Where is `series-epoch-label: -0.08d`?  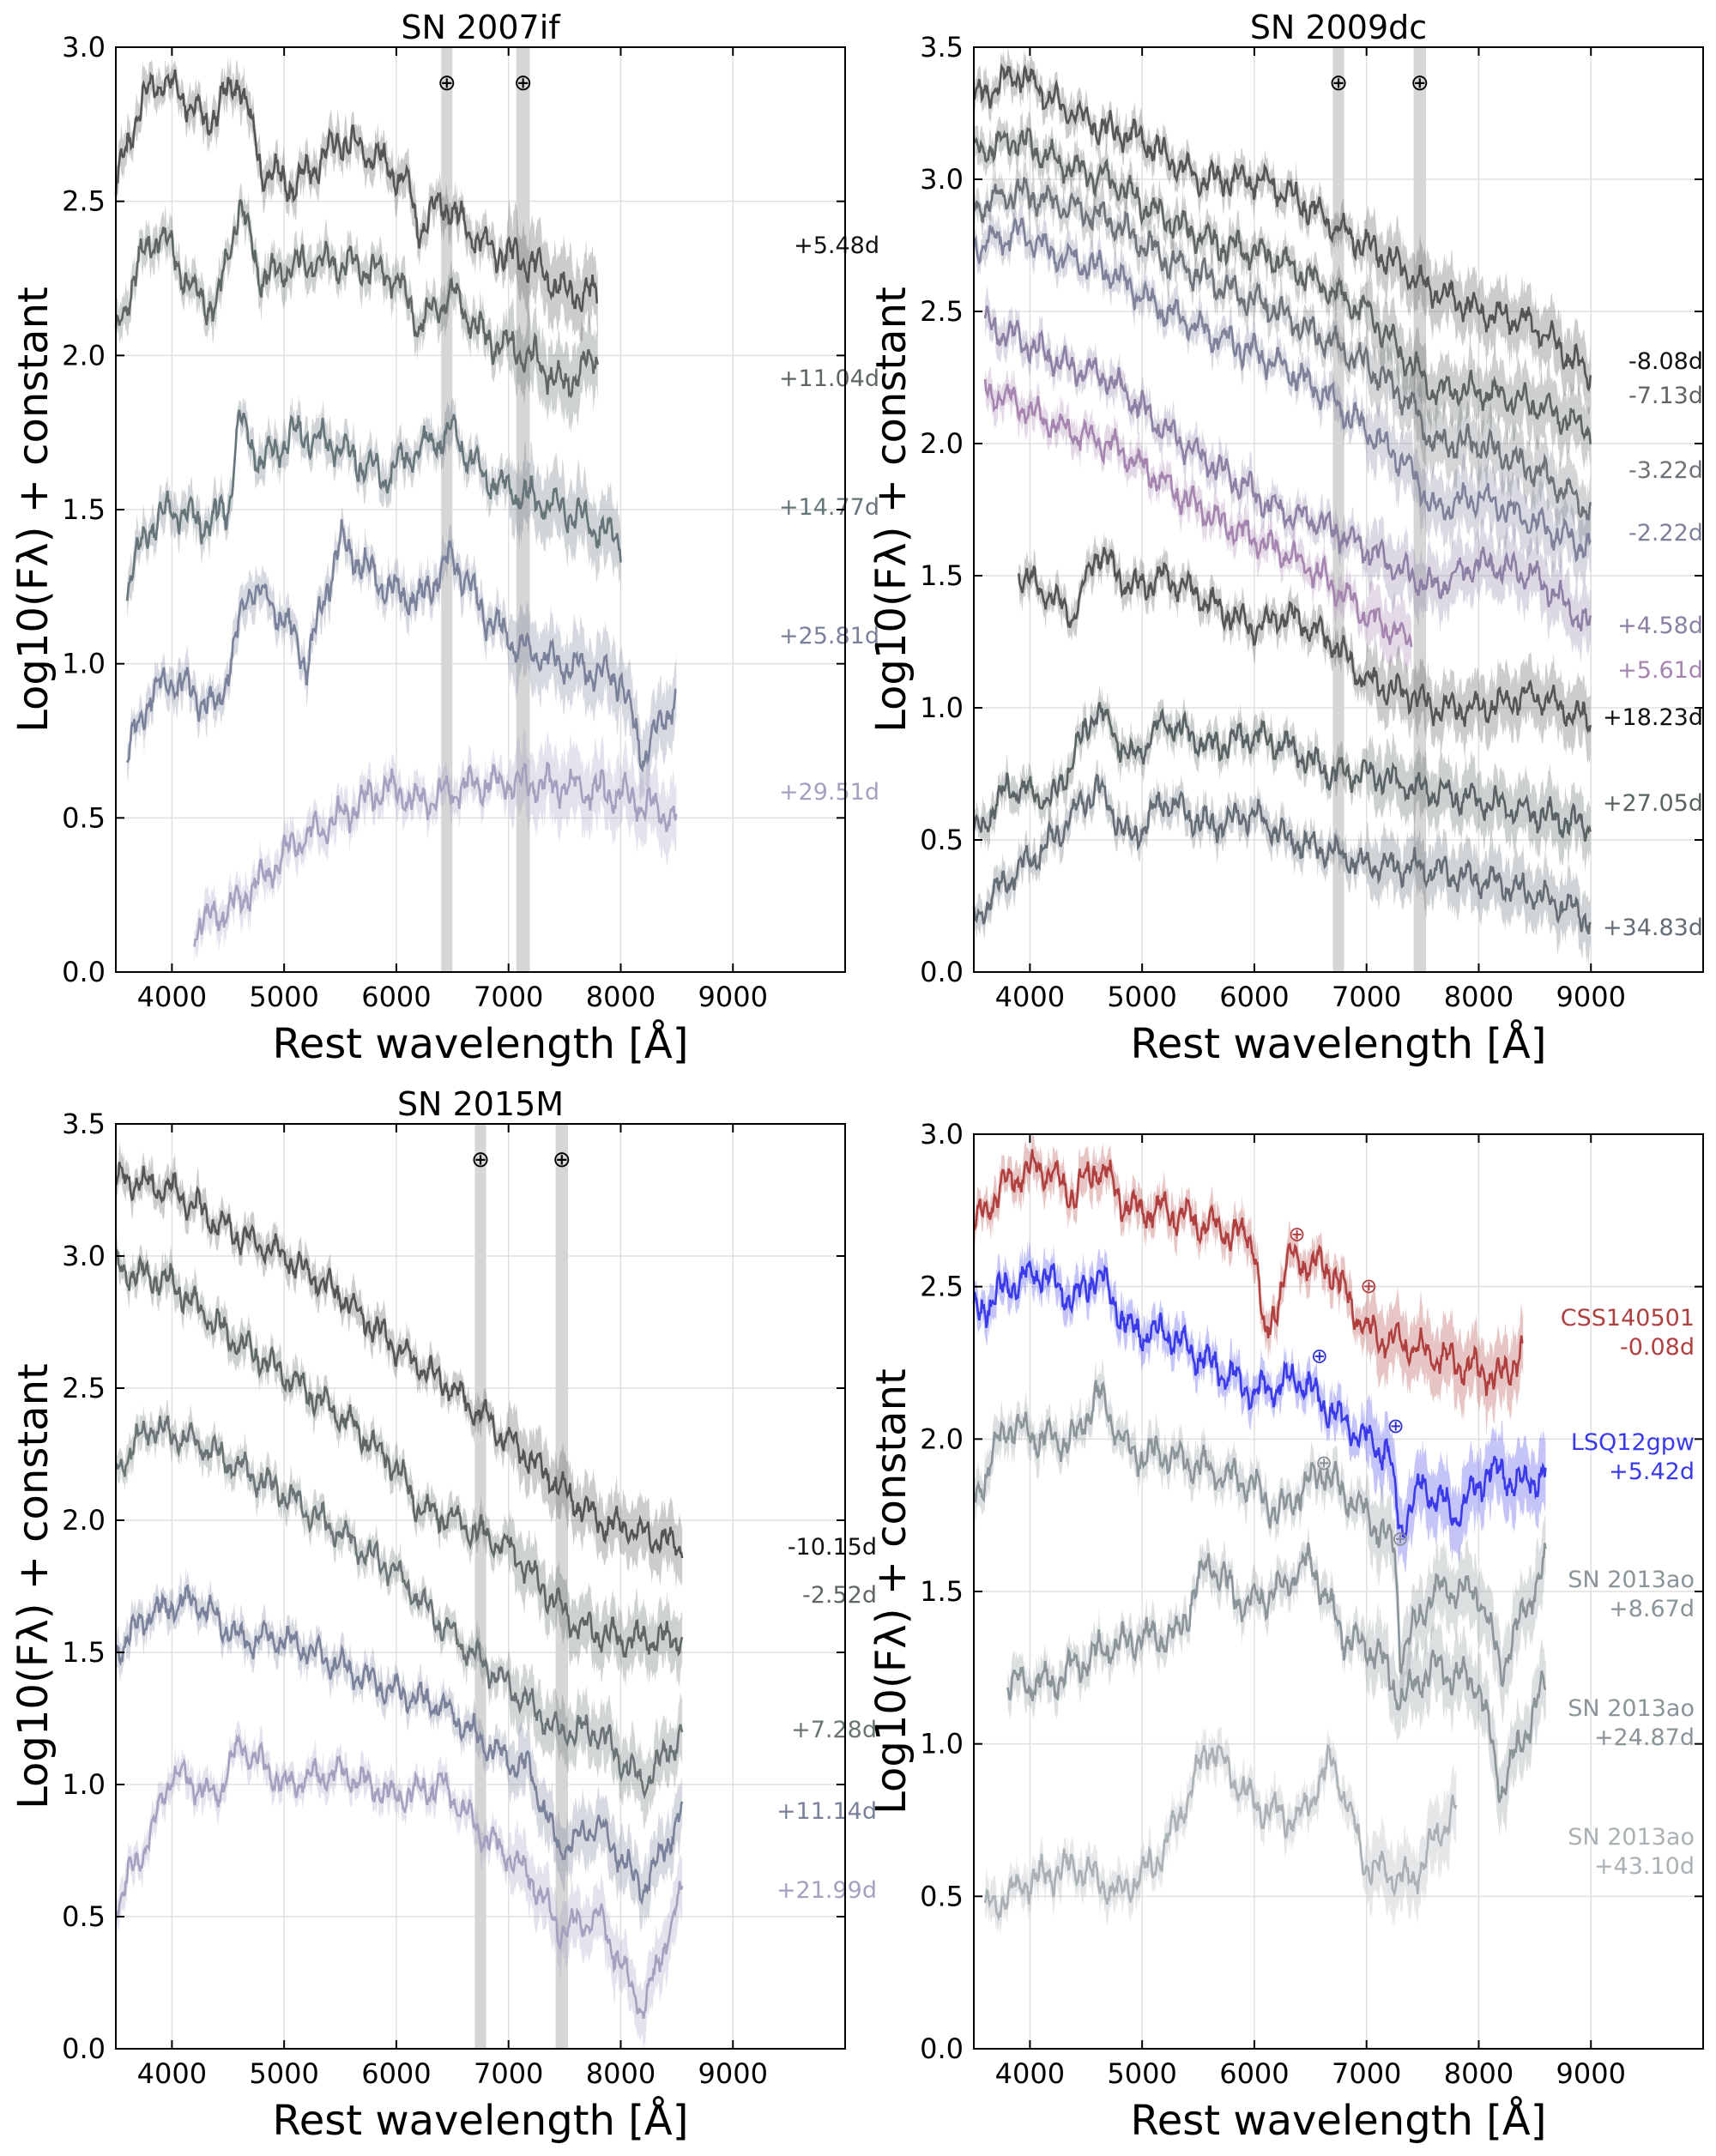
series-epoch-label: -0.08d is located at coordinates (1657, 1347).